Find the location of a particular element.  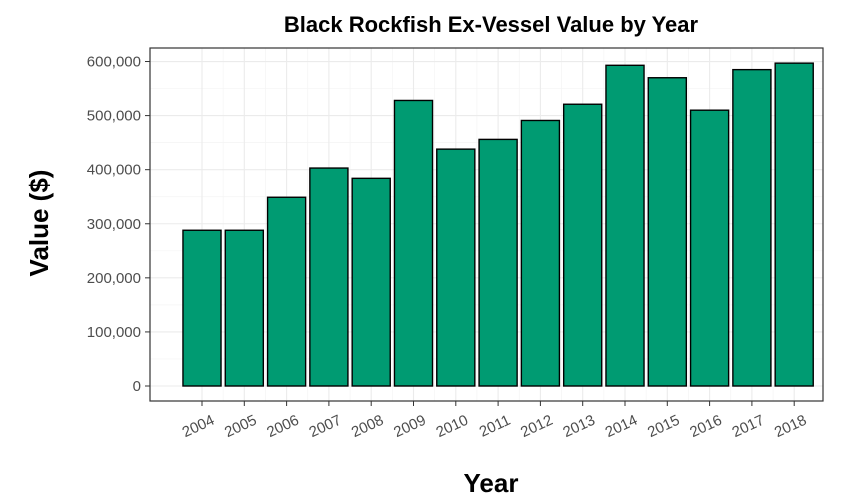

y-tick-label: 600,000 is located at coordinates (114, 62).